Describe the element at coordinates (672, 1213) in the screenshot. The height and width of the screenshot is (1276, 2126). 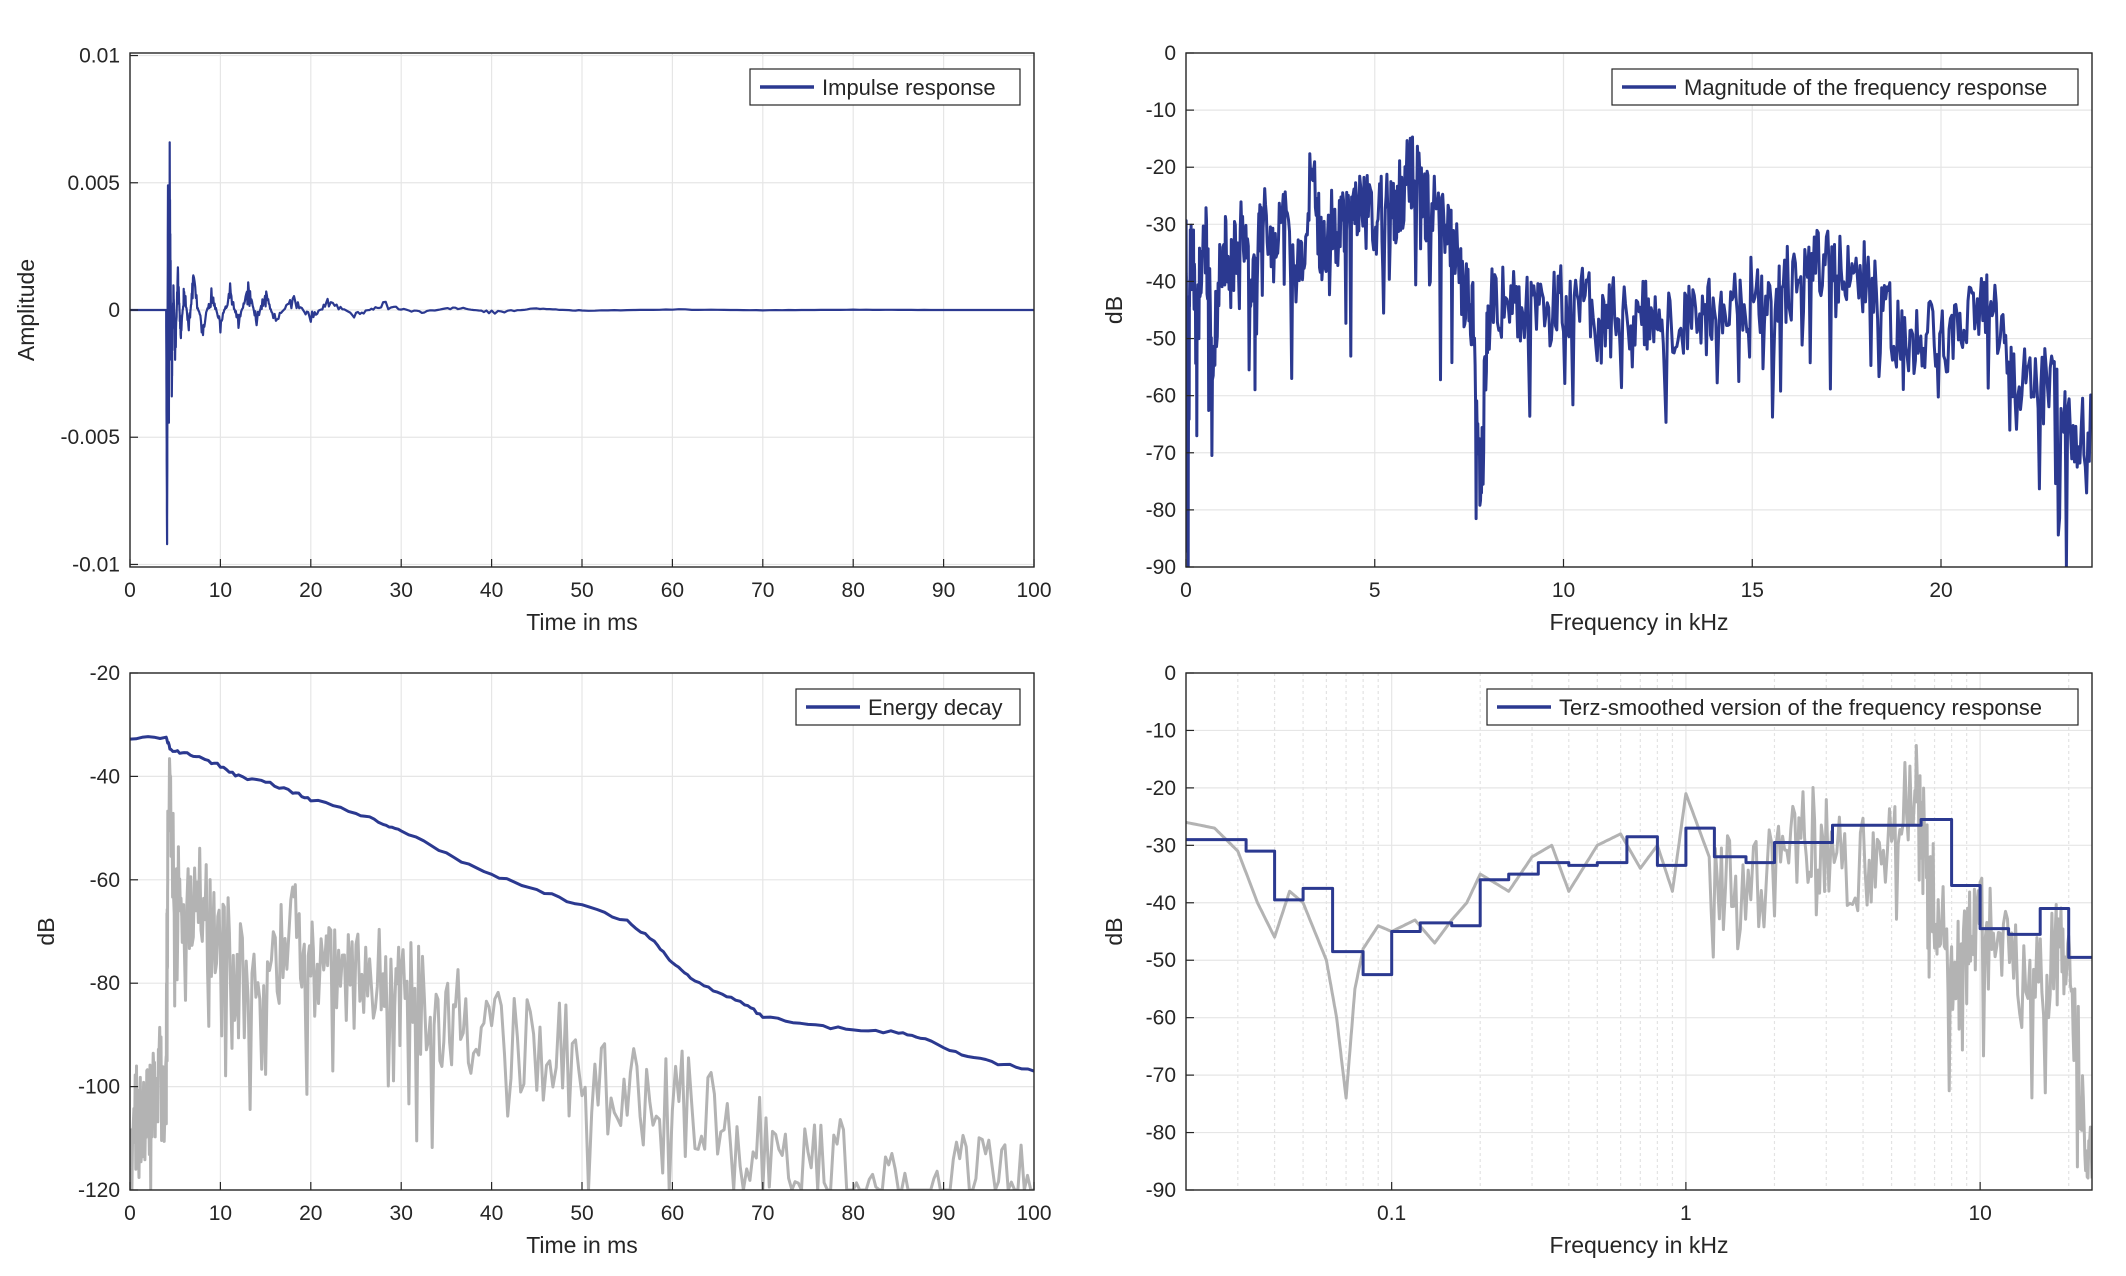
I see `energy-xtick-label-6: 60` at that location.